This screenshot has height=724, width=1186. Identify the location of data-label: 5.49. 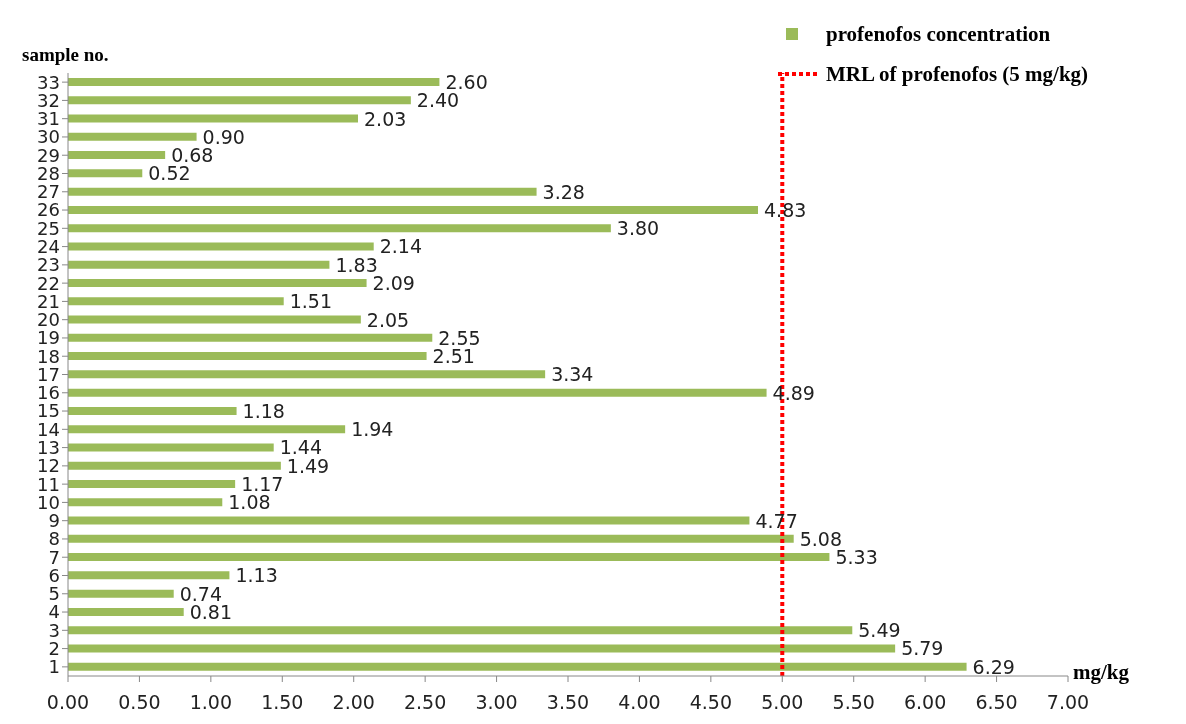
(879, 630).